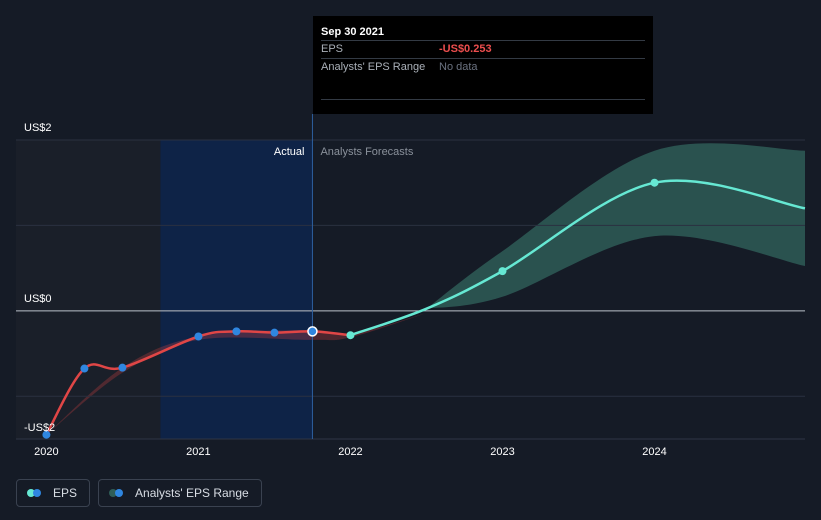 The height and width of the screenshot is (520, 821). I want to click on historic-range-band, so click(236, 374).